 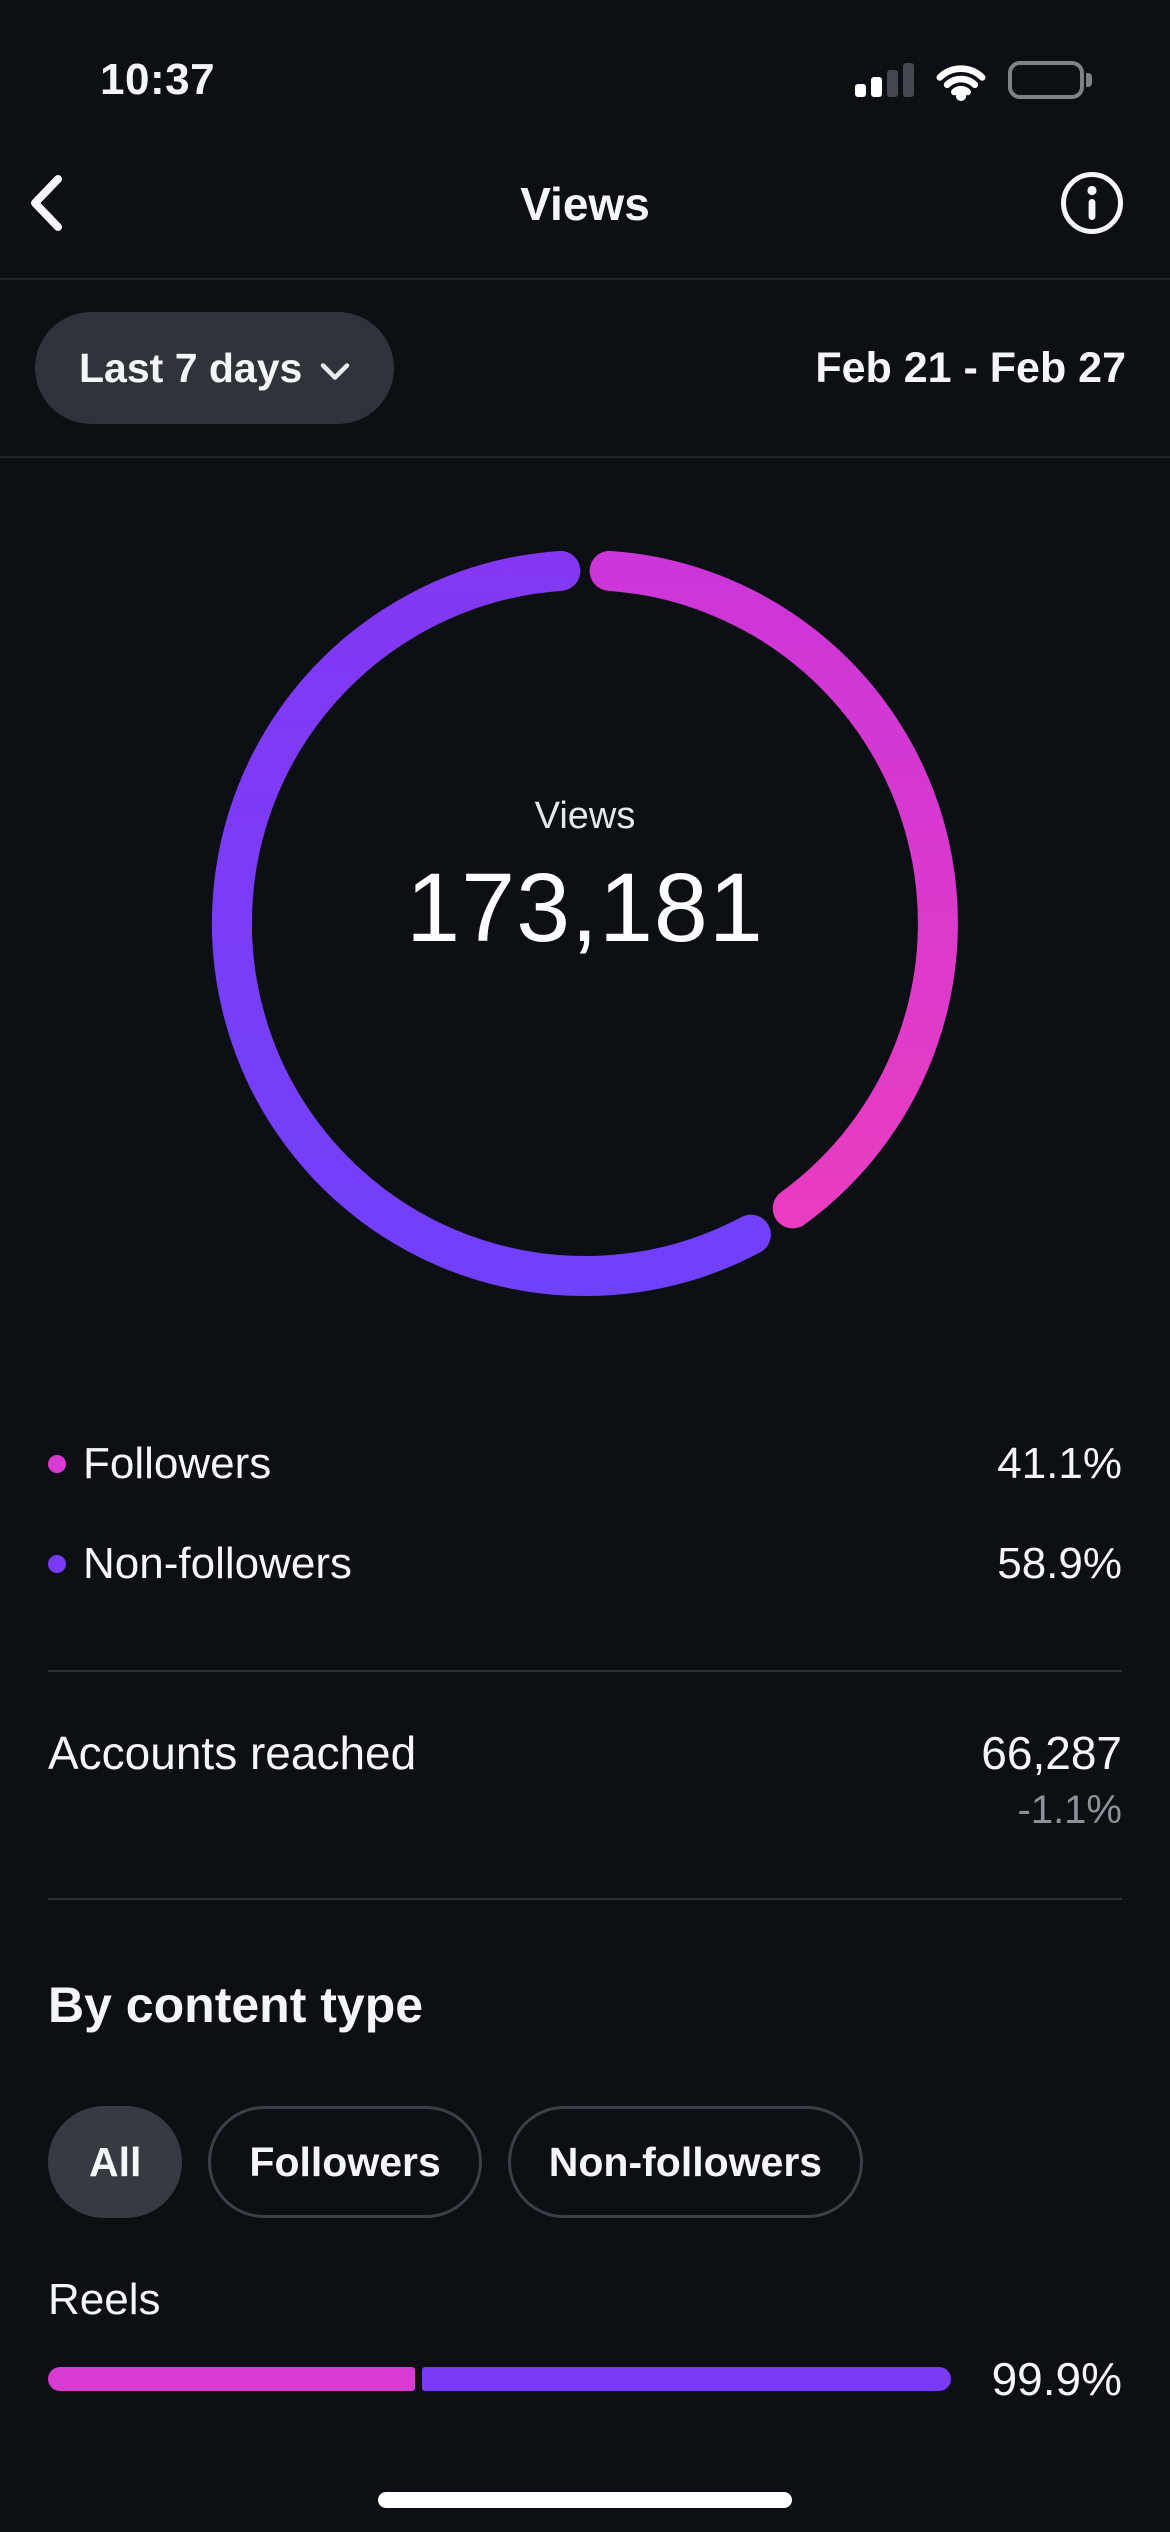 What do you see at coordinates (585, 816) in the screenshot?
I see `donut-center-label: Views` at bounding box center [585, 816].